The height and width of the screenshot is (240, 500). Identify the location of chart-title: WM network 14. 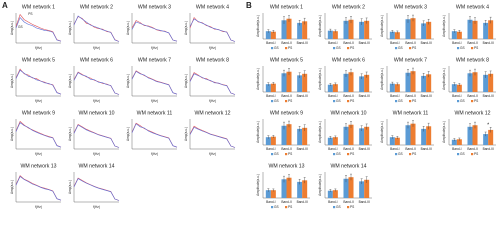
(348, 166).